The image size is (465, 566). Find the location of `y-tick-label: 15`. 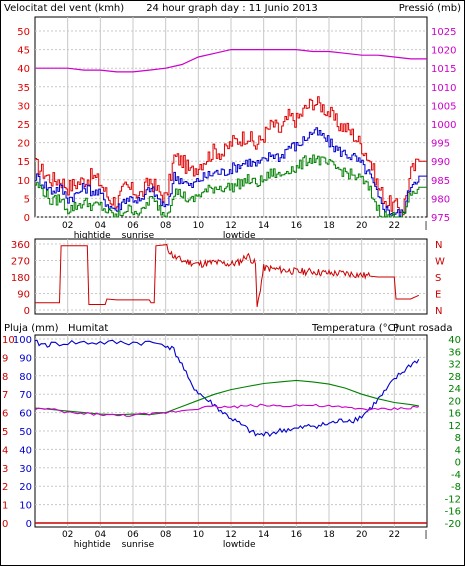

y-tick-label: 15 is located at coordinates (23, 162).